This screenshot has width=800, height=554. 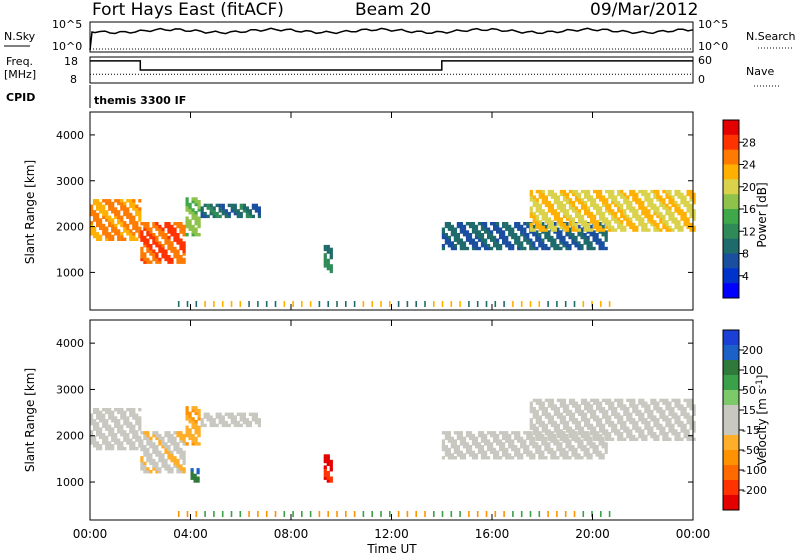 I want to click on beam-label: Beam 20, so click(x=393, y=10).